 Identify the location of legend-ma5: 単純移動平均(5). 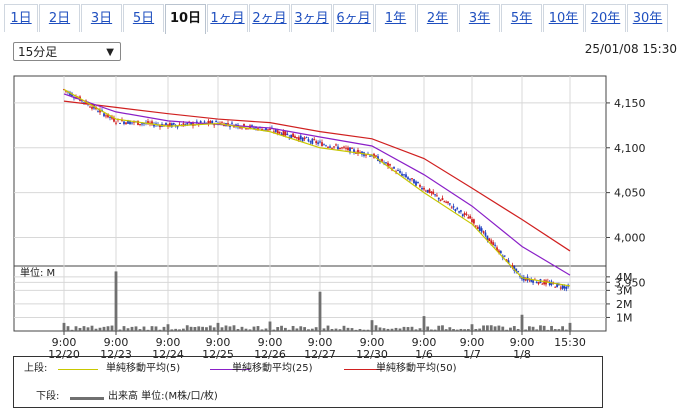
(143, 368).